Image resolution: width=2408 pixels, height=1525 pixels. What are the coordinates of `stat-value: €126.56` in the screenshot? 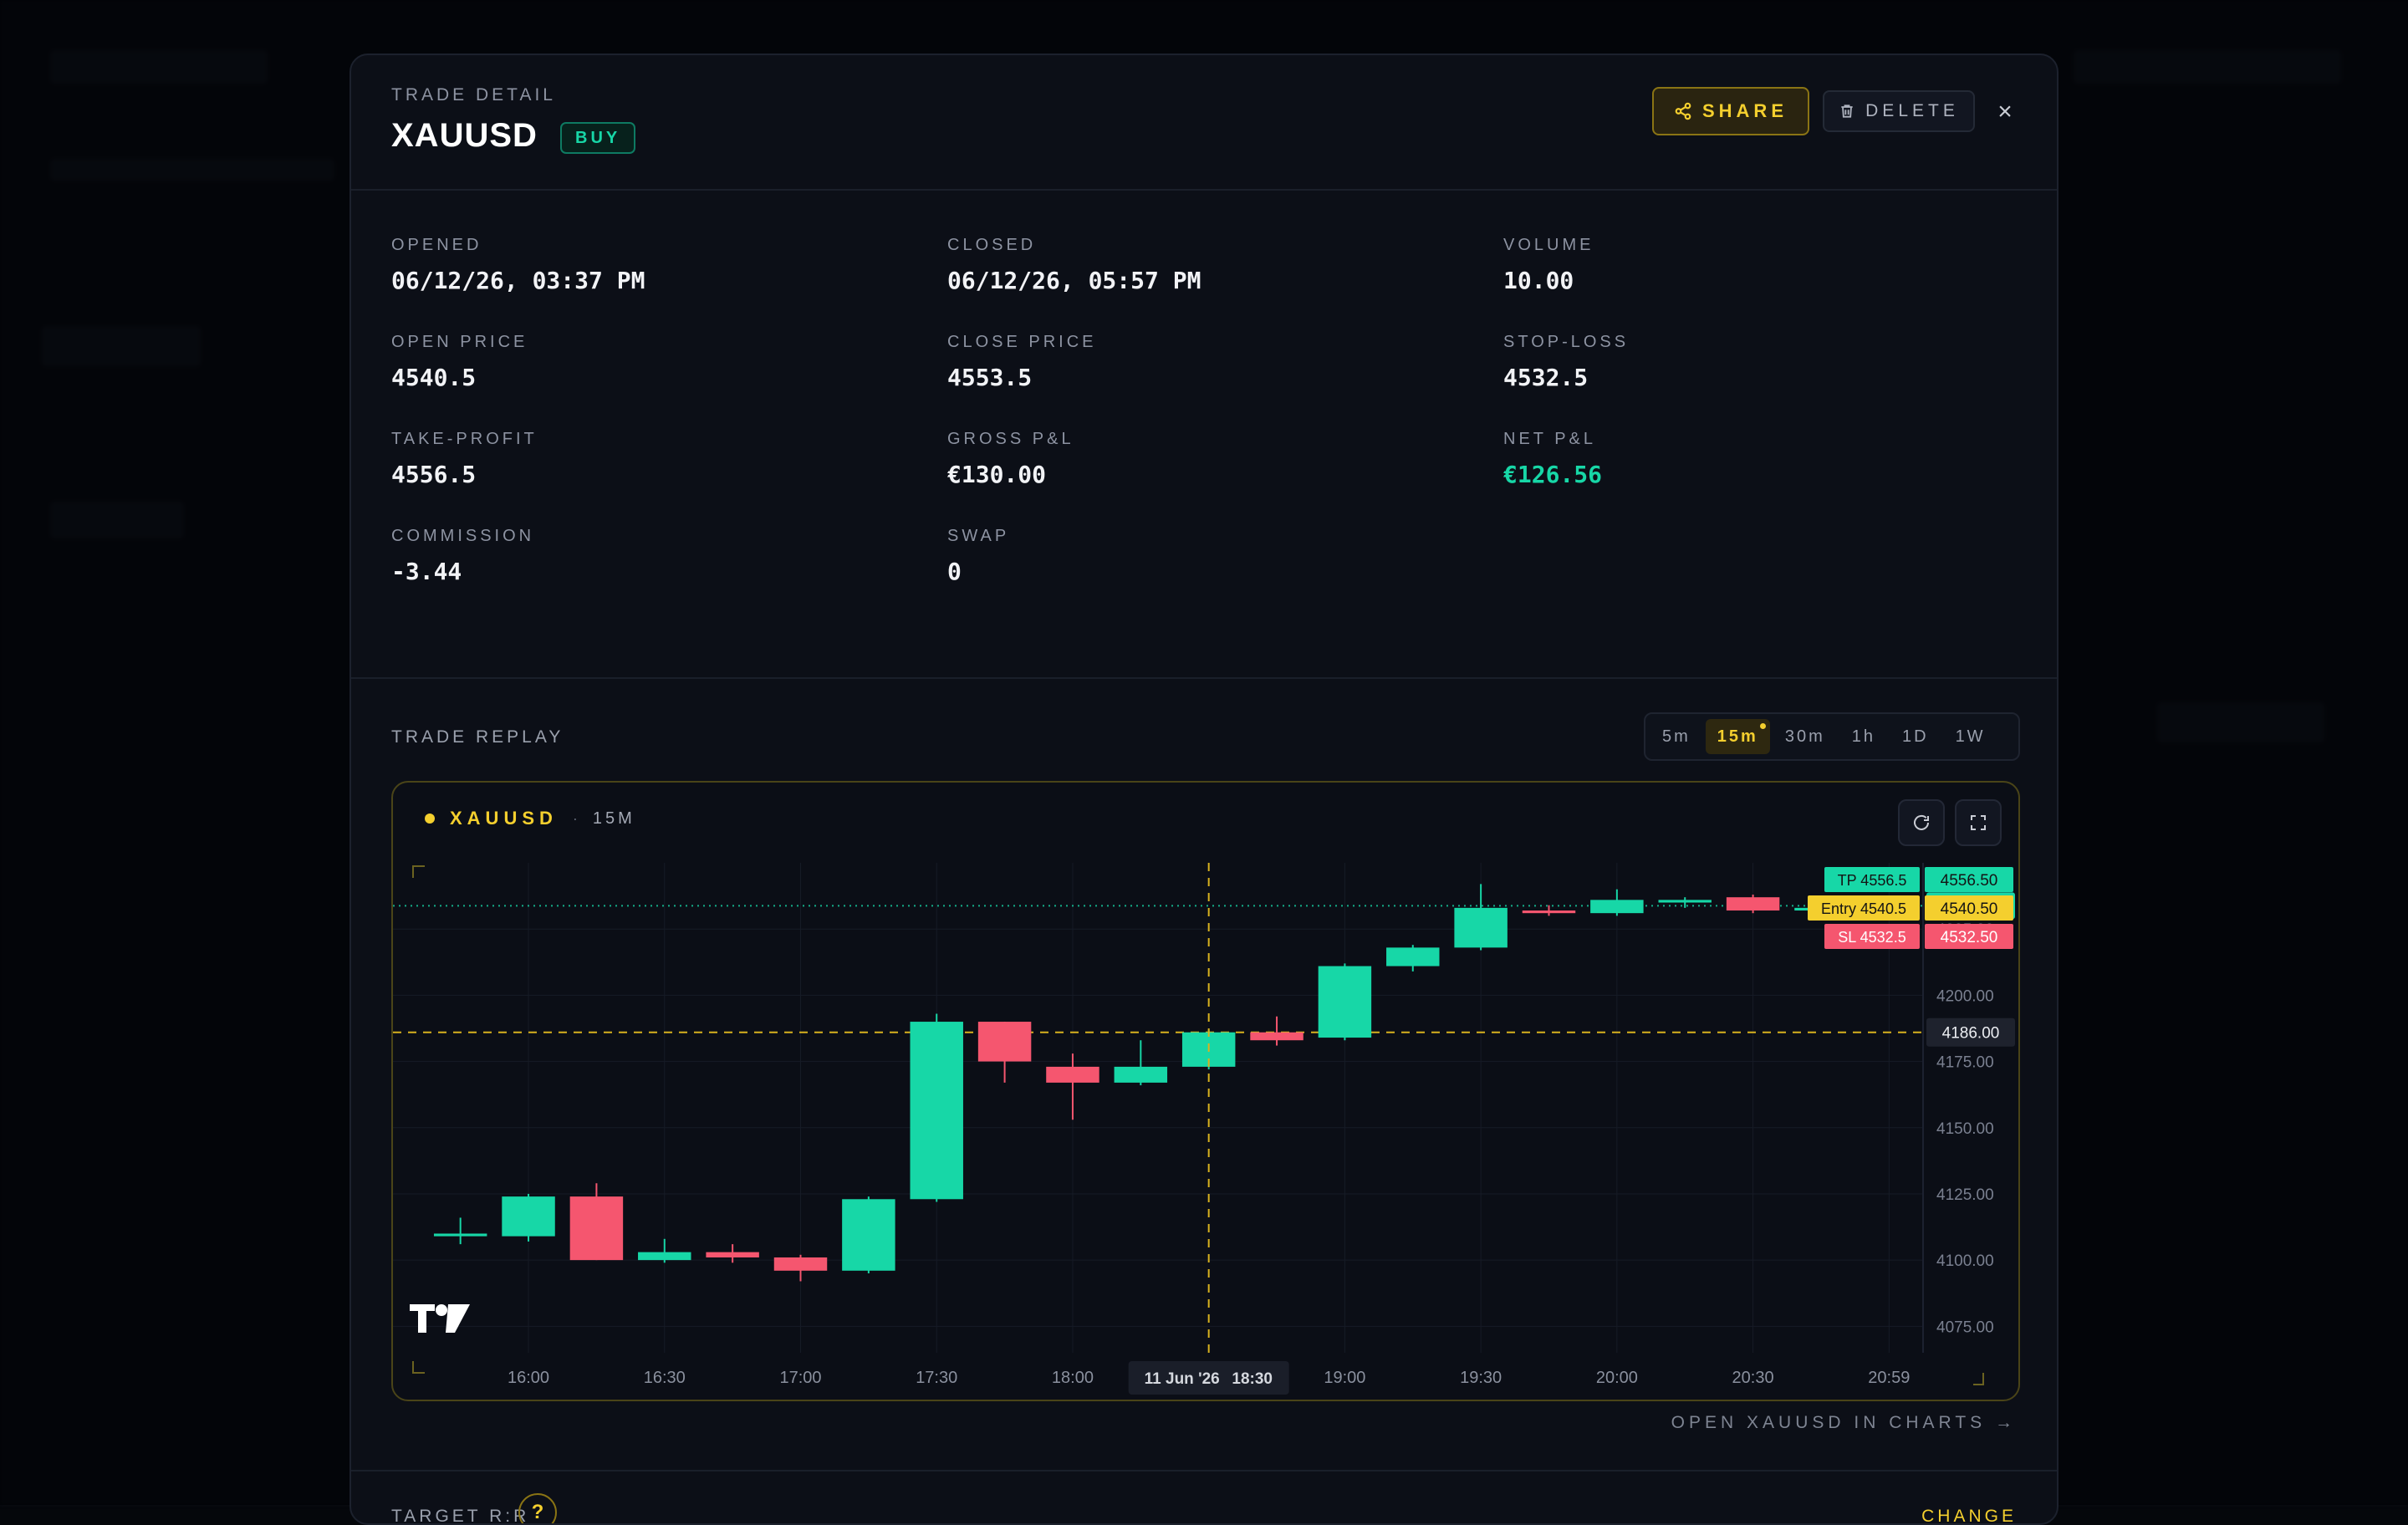 It's located at (1553, 474).